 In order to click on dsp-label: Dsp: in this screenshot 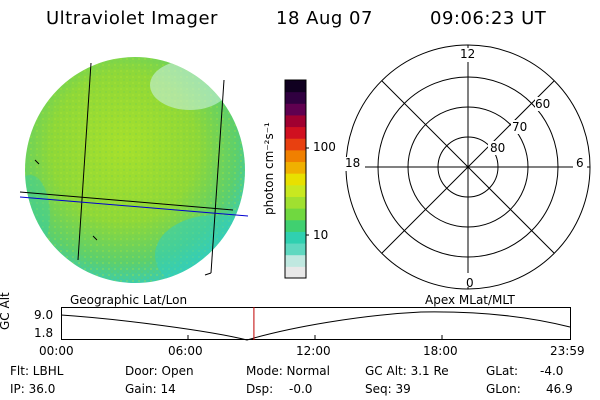, I will do `click(260, 389)`.